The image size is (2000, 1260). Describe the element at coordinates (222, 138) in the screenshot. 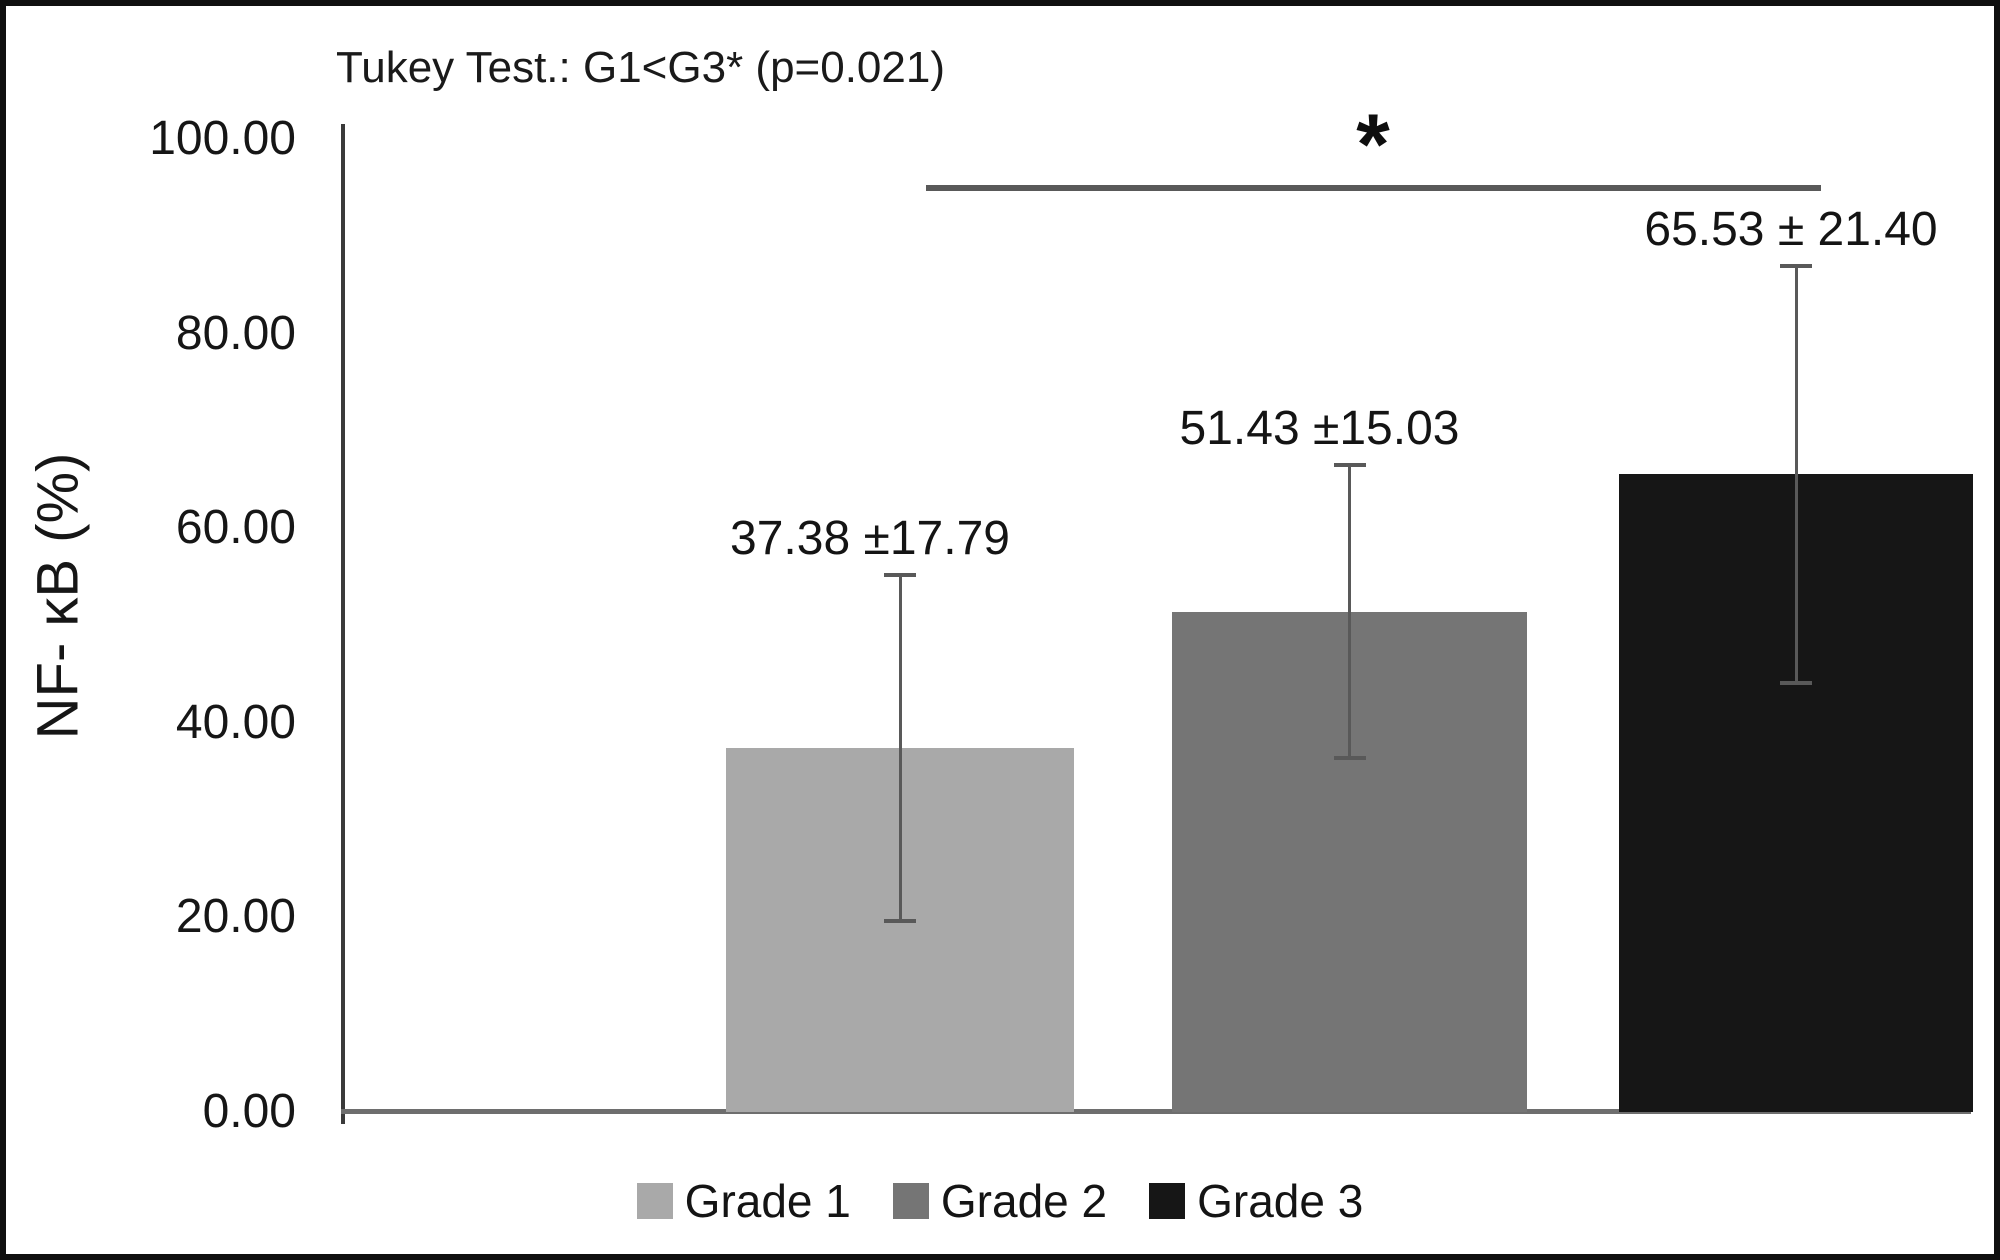

I see `y-tick-label: 100.00` at that location.